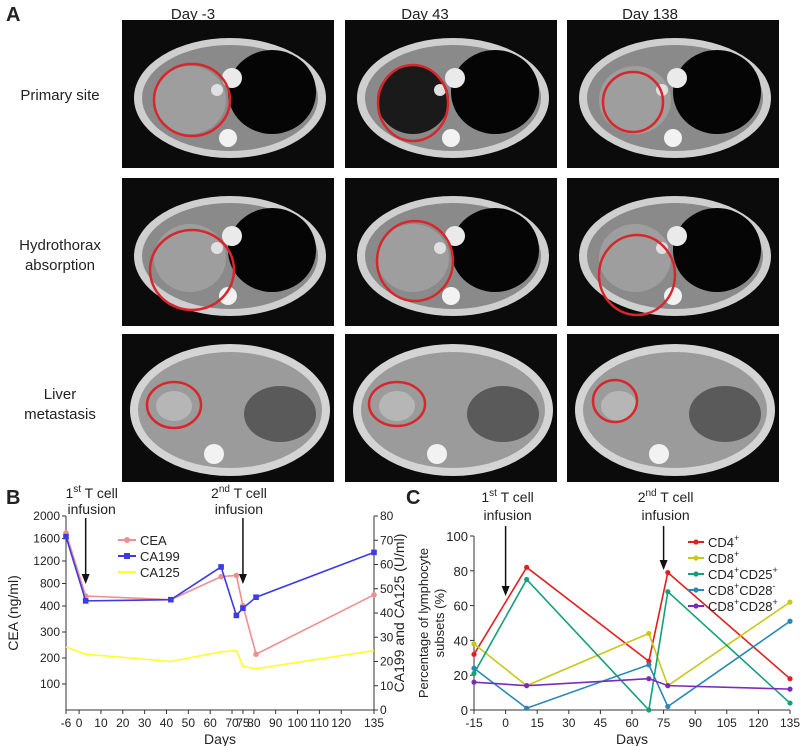  What do you see at coordinates (60, 414) in the screenshot?
I see `row-label-line: metastasis` at bounding box center [60, 414].